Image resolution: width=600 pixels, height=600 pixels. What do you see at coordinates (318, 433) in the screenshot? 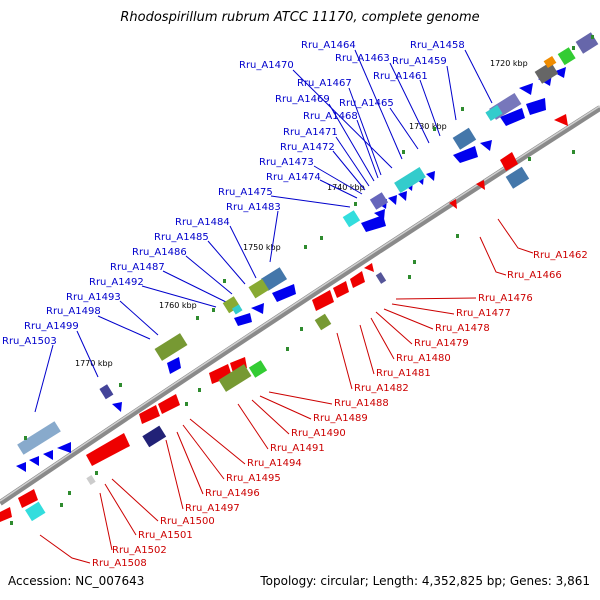
I see `gene-label: Rru_A1490` at bounding box center [318, 433].